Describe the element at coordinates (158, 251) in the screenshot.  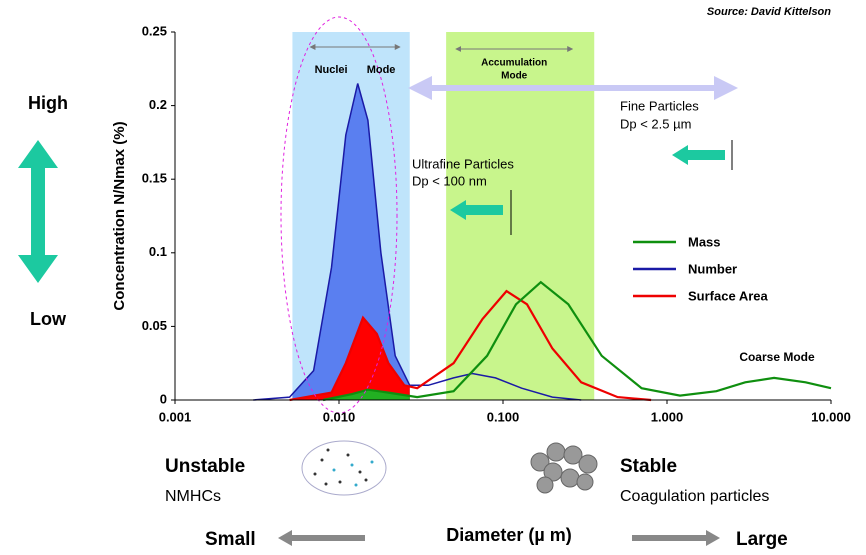
I see `y-tick-label: 0.1` at that location.